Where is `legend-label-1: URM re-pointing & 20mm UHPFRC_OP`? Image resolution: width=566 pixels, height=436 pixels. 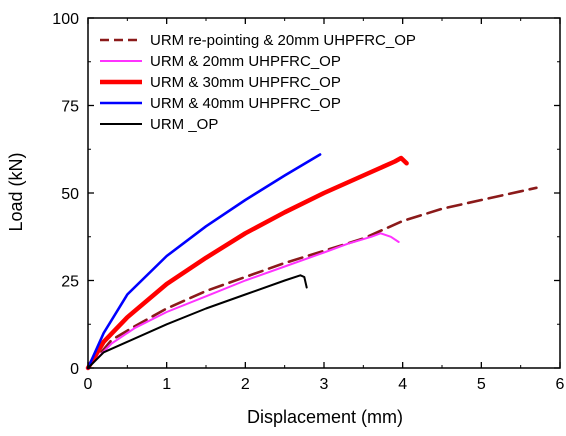
legend-label-1: URM re-pointing & 20mm UHPFRC_OP is located at coordinates (283, 40).